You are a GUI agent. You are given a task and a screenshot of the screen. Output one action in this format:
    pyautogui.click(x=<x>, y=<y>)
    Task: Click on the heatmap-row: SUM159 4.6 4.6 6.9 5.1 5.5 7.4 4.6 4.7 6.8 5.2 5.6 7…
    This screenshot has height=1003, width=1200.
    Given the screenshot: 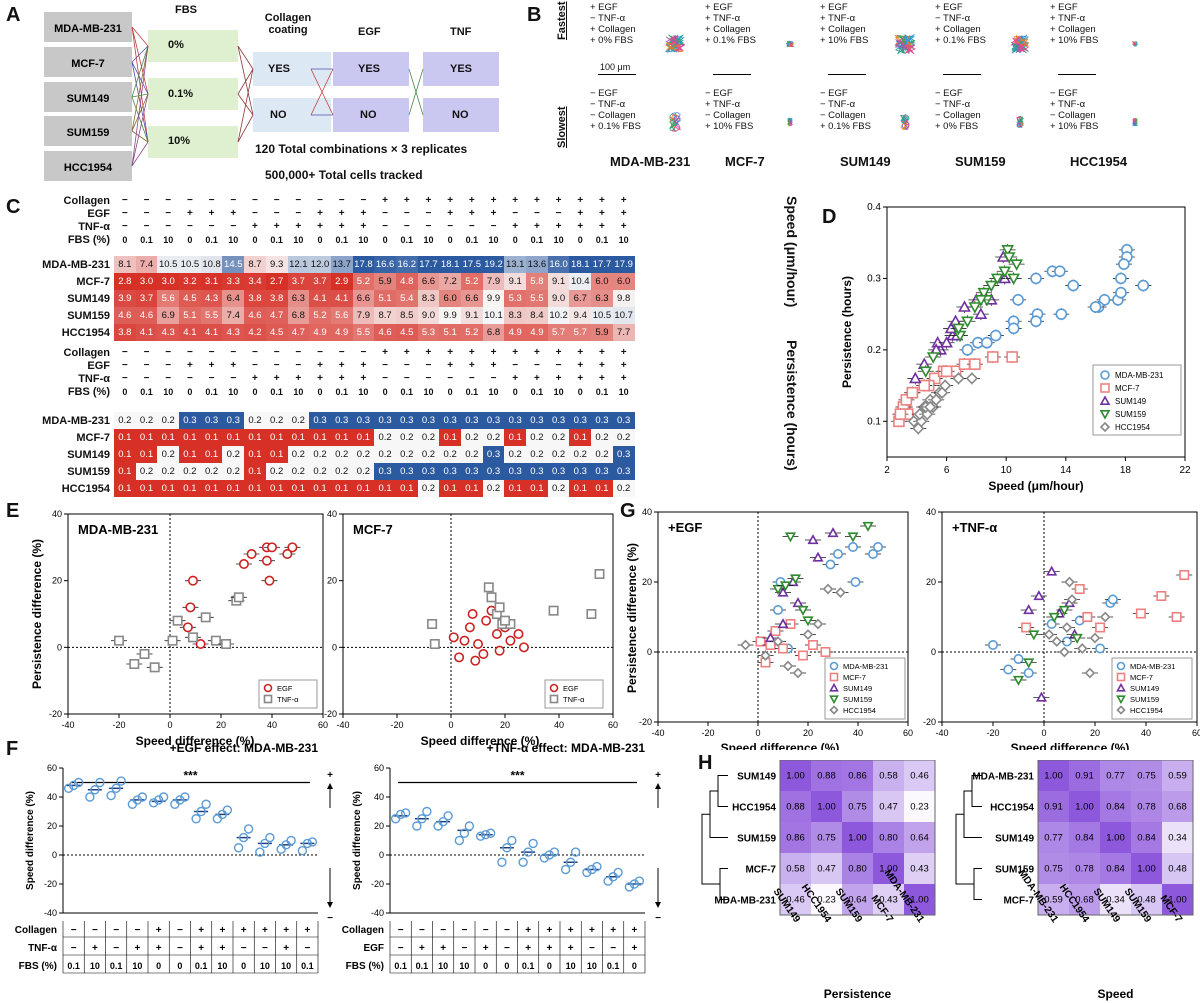 What is the action you would take?
    pyautogui.click(x=332, y=315)
    